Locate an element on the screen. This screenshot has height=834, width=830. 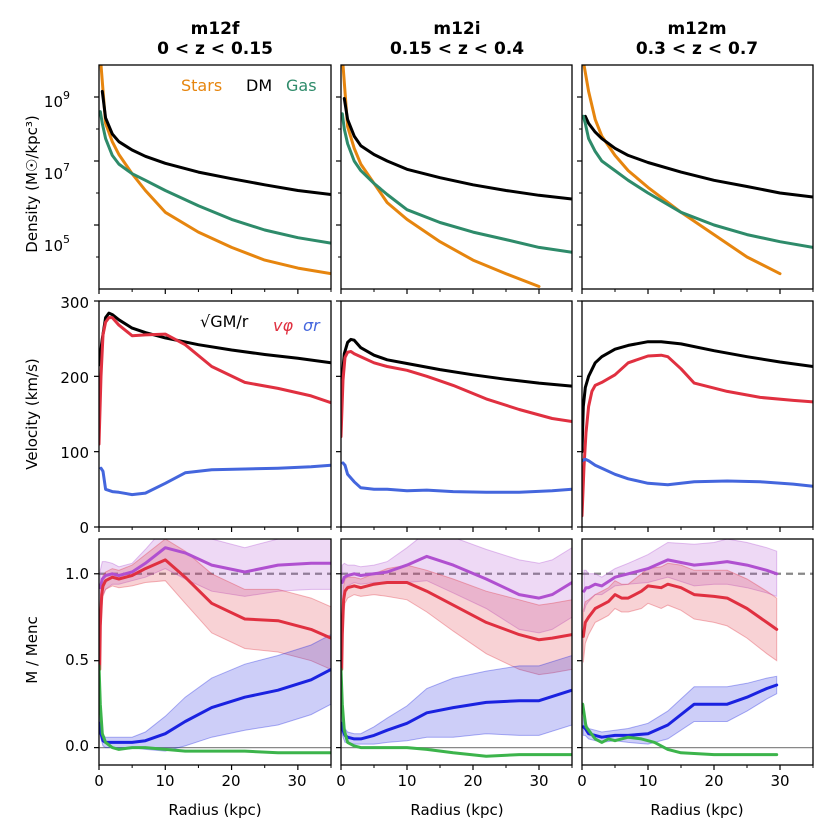
col2-xtick-10: 10 is located at coordinates (406, 781).